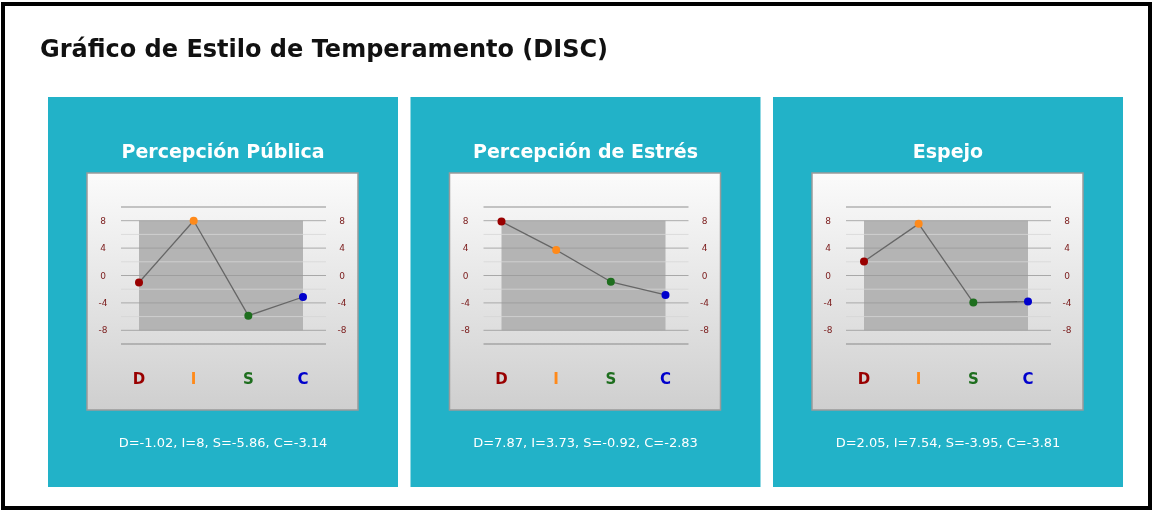 This screenshot has height=512, width=1153. I want to click on chart-title: Percepción Pública, so click(223, 151).